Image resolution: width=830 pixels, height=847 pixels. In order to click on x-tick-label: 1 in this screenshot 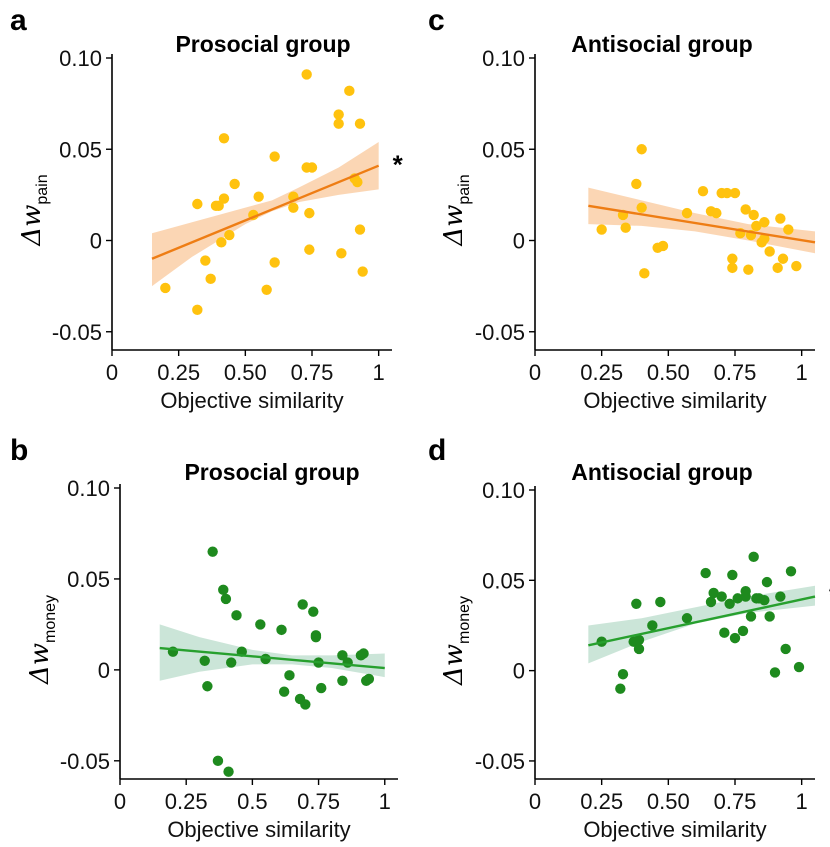, I will do `click(385, 801)`.